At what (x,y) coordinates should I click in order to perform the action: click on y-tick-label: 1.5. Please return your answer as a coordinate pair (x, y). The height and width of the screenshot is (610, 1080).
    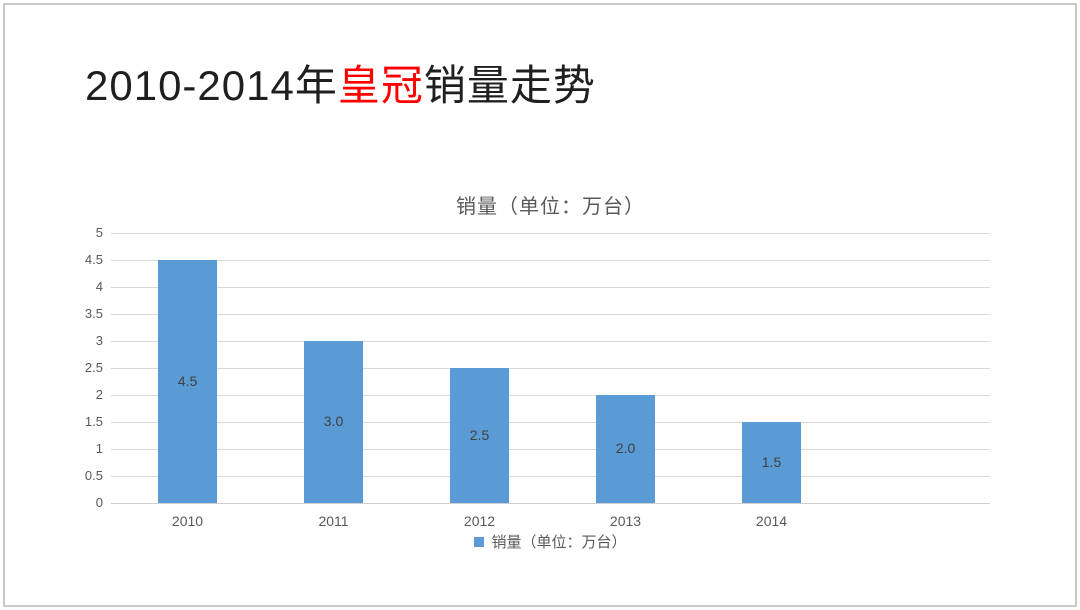
    Looking at the image, I should click on (93, 421).